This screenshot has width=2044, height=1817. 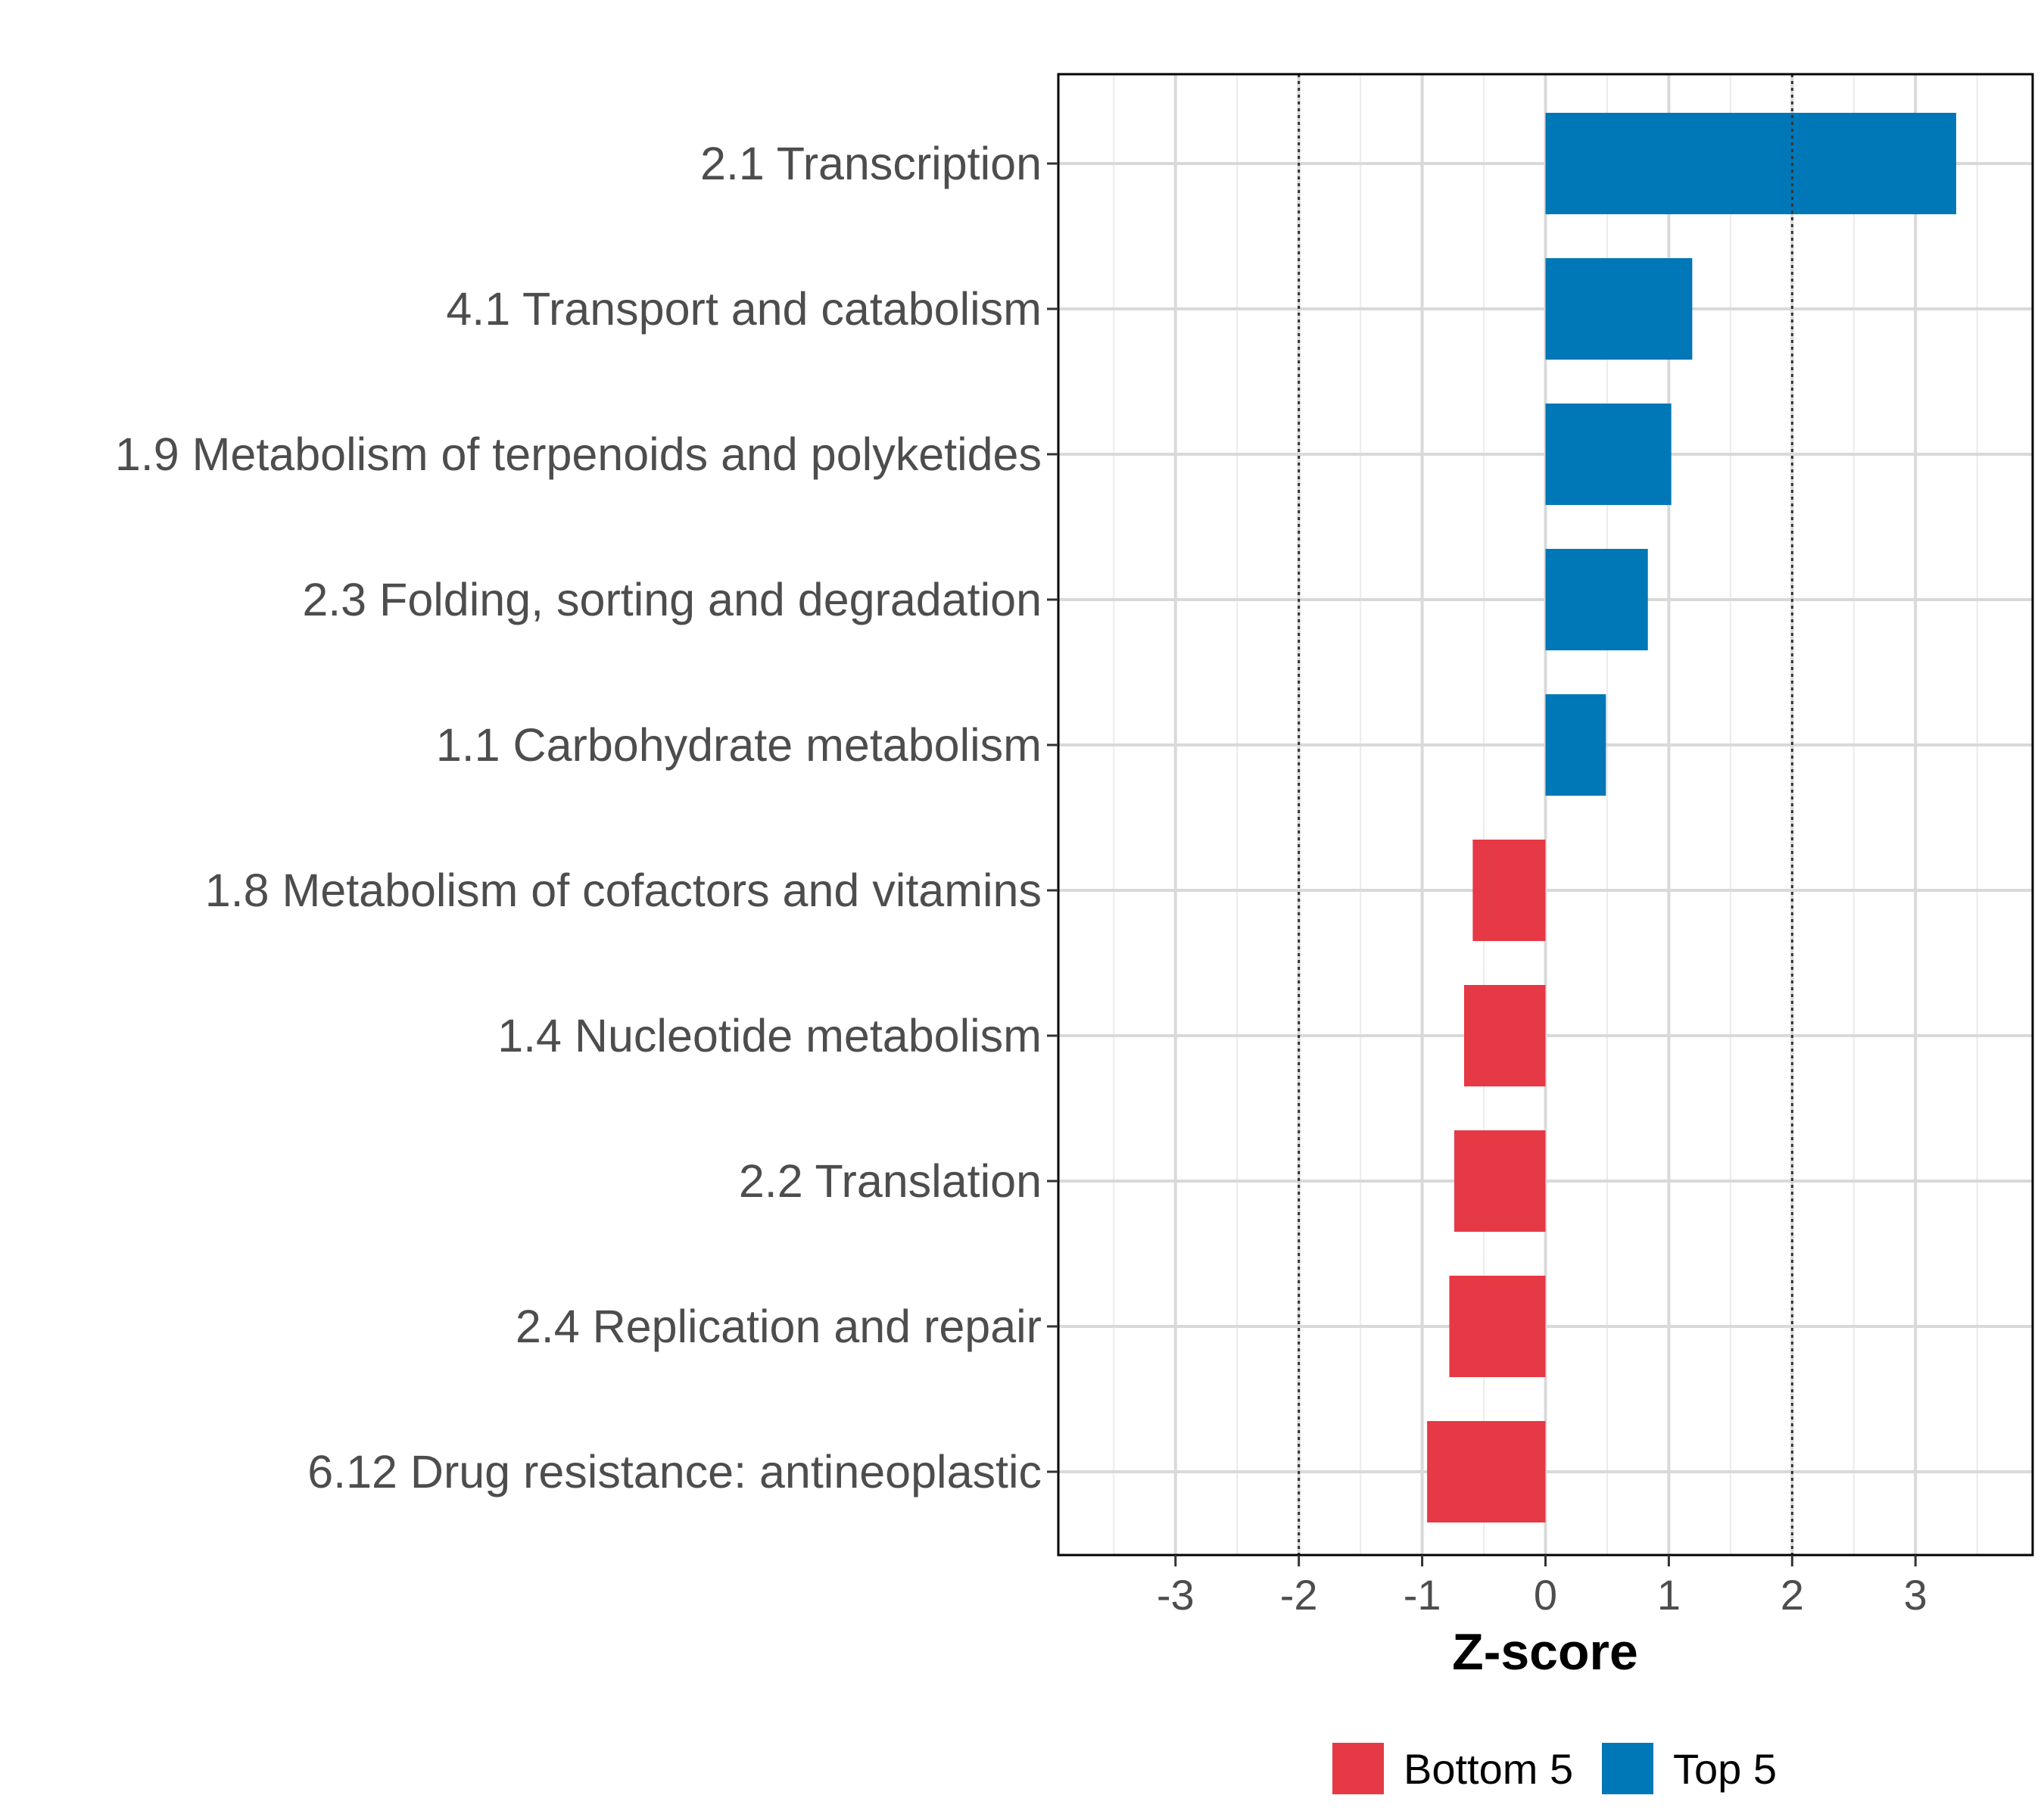 What do you see at coordinates (1792, 1595) in the screenshot?
I see `x-tick-label: 2` at bounding box center [1792, 1595].